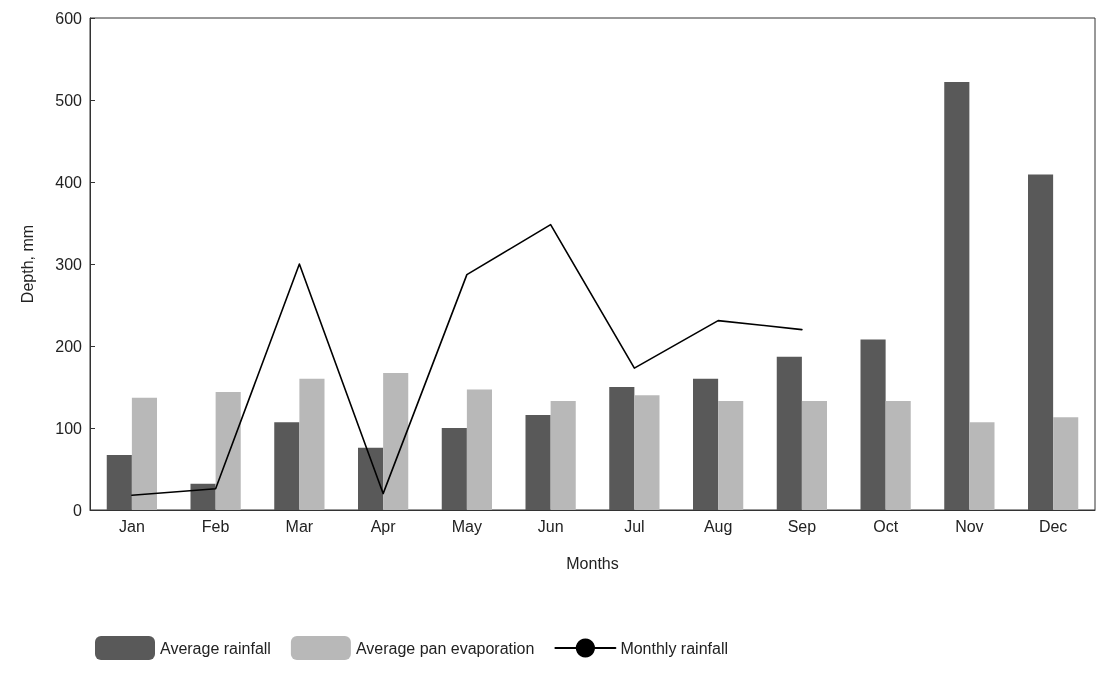 This screenshot has height=673, width=1117. I want to click on y-tick-label: 500, so click(69, 100).